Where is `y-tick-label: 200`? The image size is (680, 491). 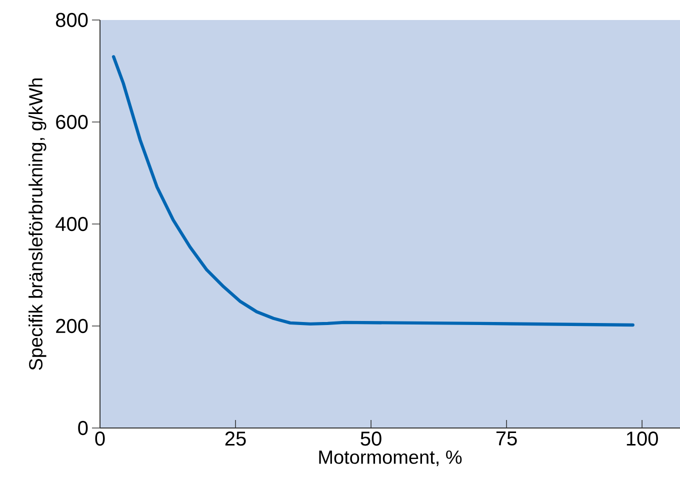 y-tick-label: 200 is located at coordinates (72, 326).